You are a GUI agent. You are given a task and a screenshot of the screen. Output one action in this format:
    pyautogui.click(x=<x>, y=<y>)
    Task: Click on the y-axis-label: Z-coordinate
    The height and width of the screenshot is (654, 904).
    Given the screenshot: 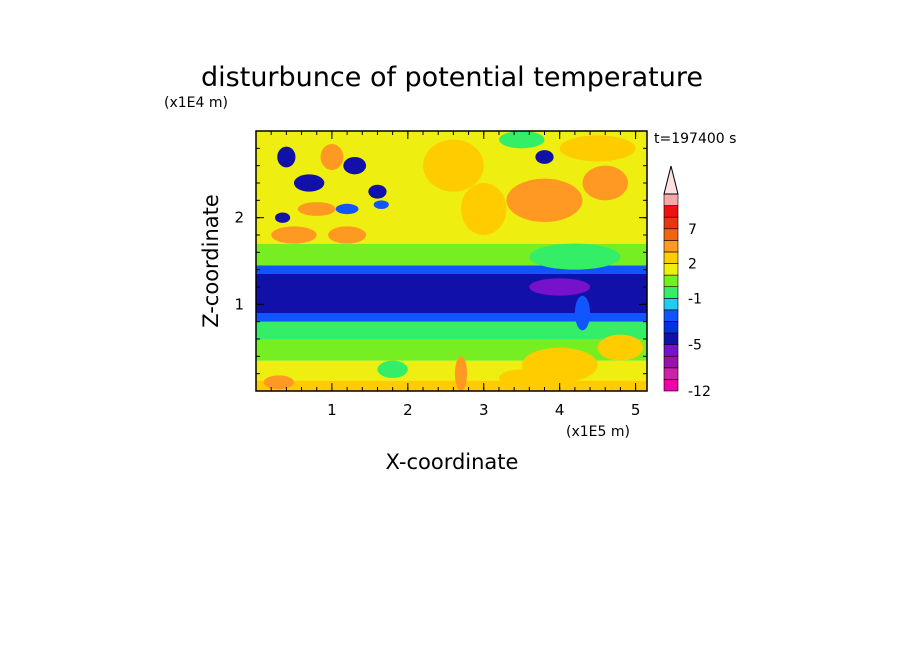 What is the action you would take?
    pyautogui.click(x=211, y=261)
    